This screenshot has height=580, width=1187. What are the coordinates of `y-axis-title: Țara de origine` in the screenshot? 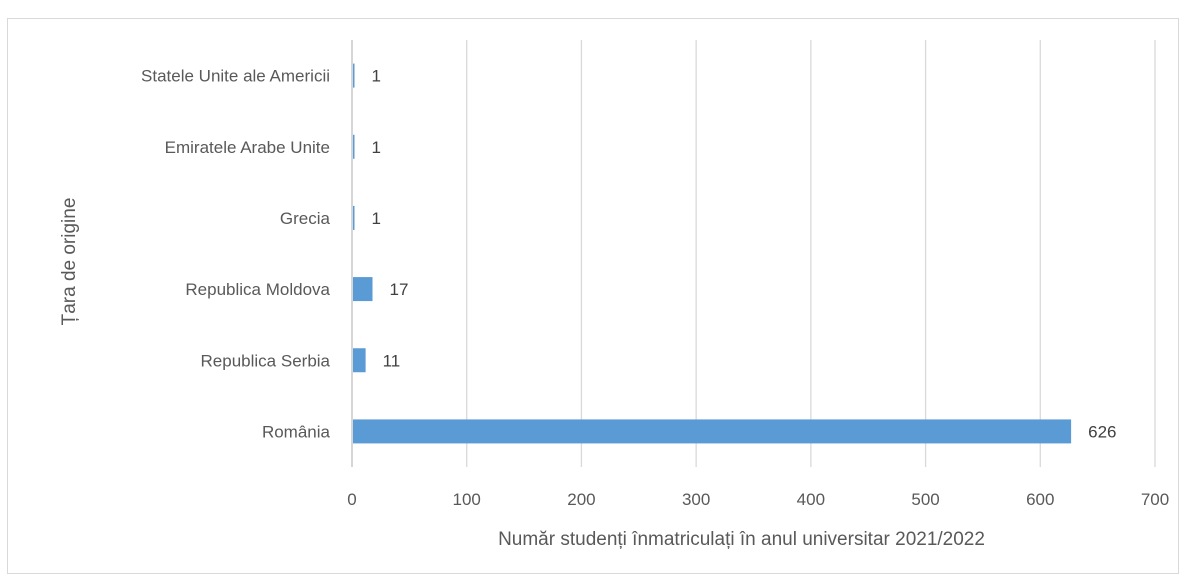 It's located at (69, 262).